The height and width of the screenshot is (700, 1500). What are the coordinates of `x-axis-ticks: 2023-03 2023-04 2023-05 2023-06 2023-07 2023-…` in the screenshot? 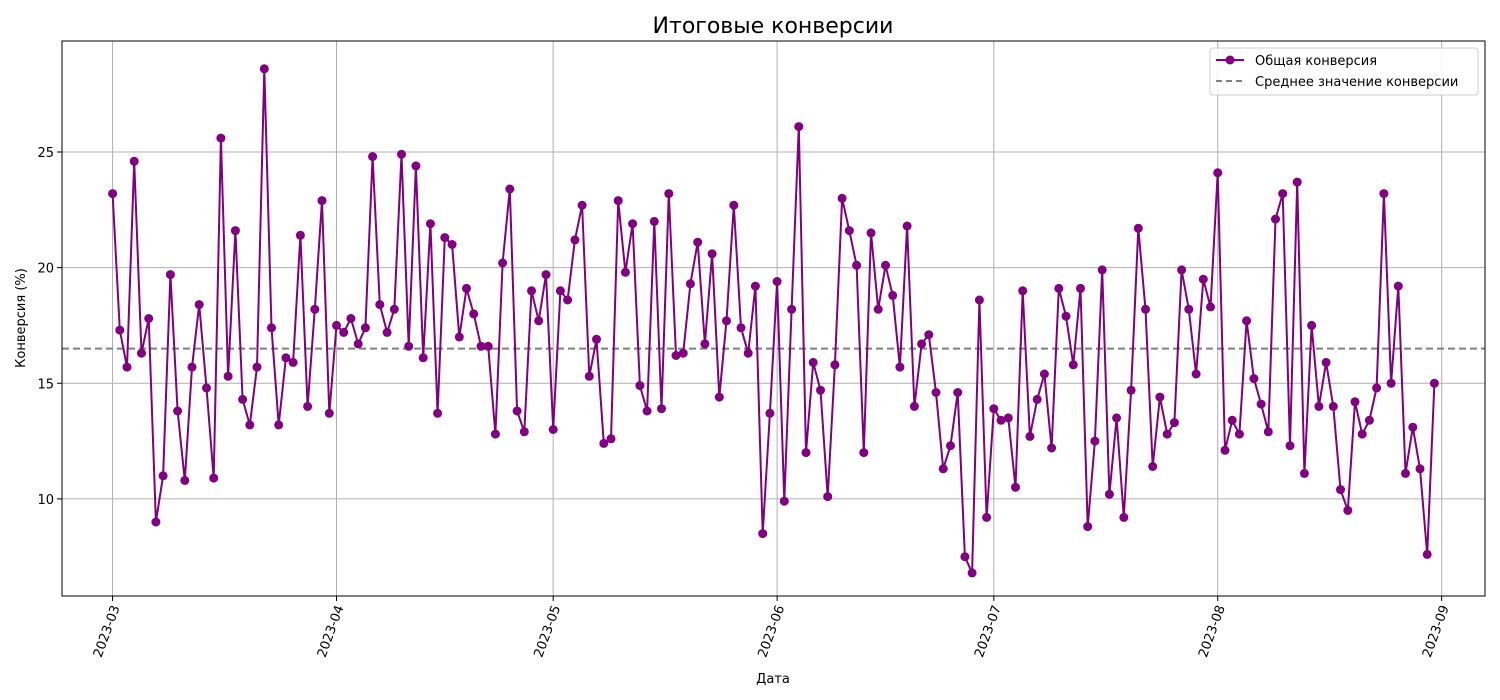 It's located at (772, 628).